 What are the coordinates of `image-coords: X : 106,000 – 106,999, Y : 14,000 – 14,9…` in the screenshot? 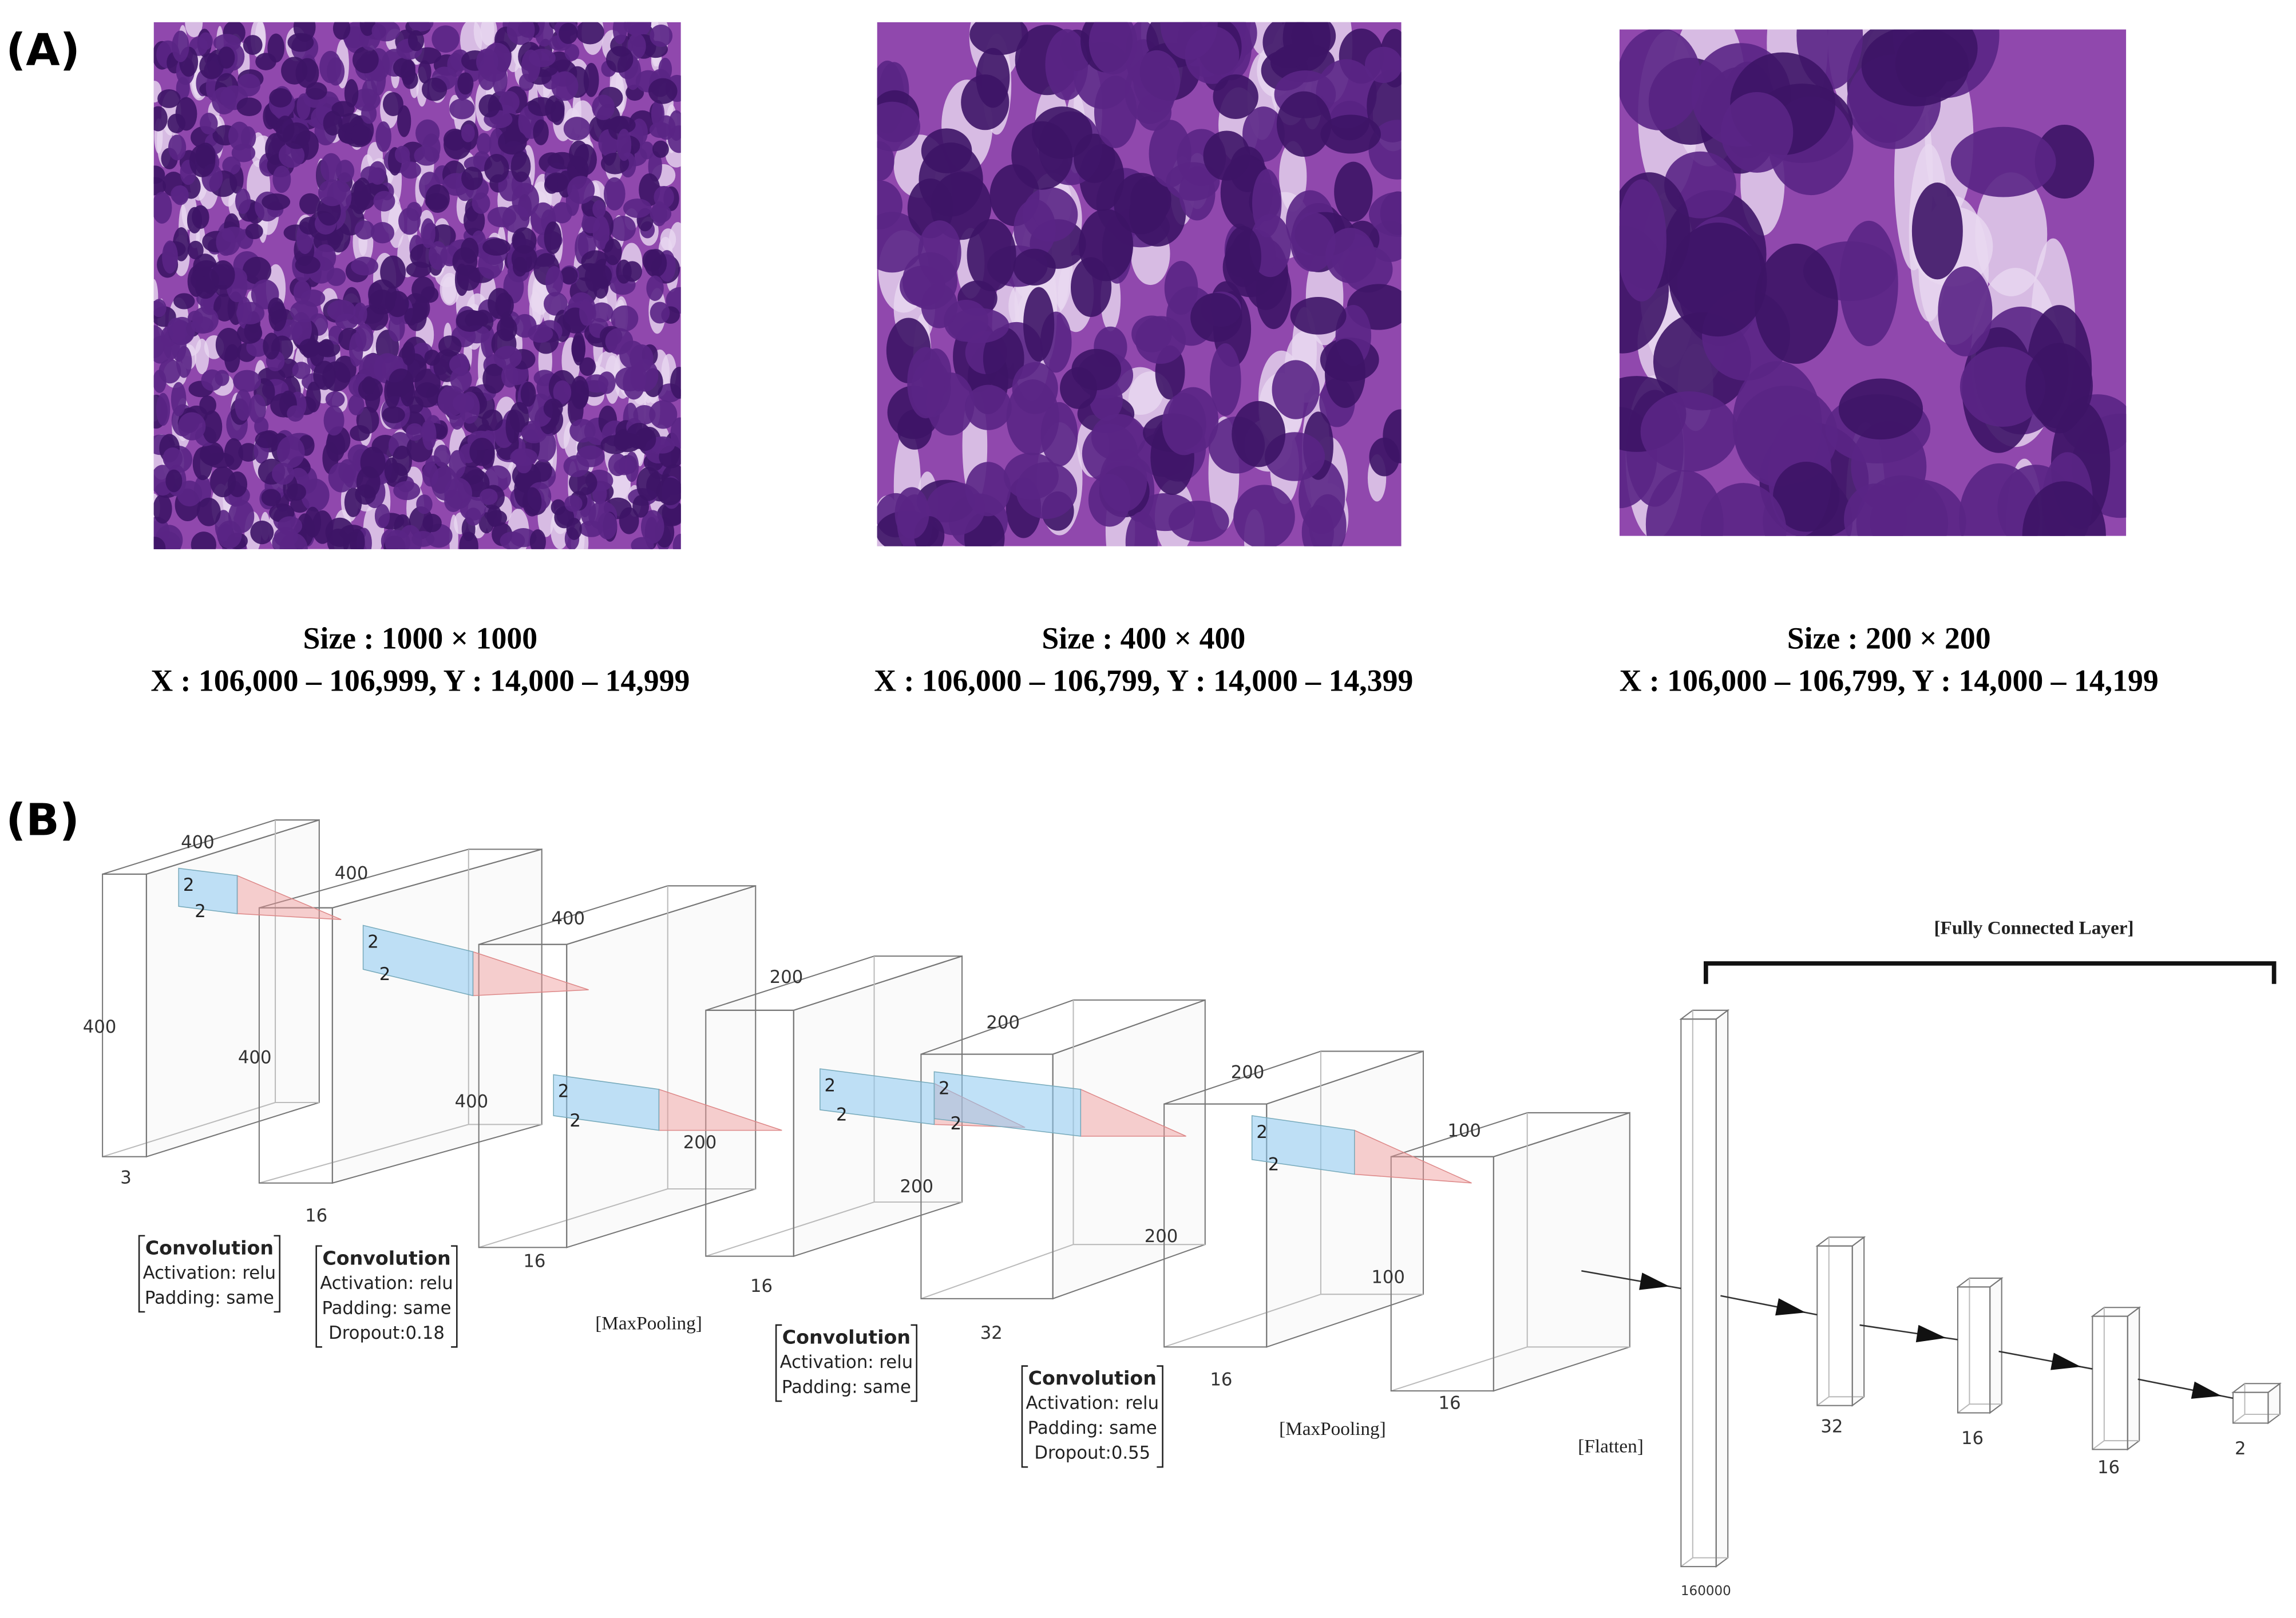 It's located at (420, 681).